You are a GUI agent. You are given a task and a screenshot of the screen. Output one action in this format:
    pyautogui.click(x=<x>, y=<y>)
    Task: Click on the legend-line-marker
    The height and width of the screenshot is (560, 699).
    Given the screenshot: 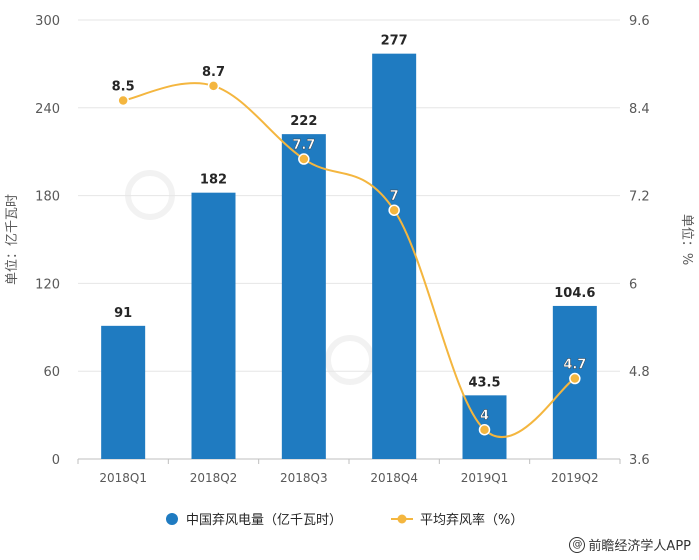 What is the action you would take?
    pyautogui.click(x=402, y=519)
    